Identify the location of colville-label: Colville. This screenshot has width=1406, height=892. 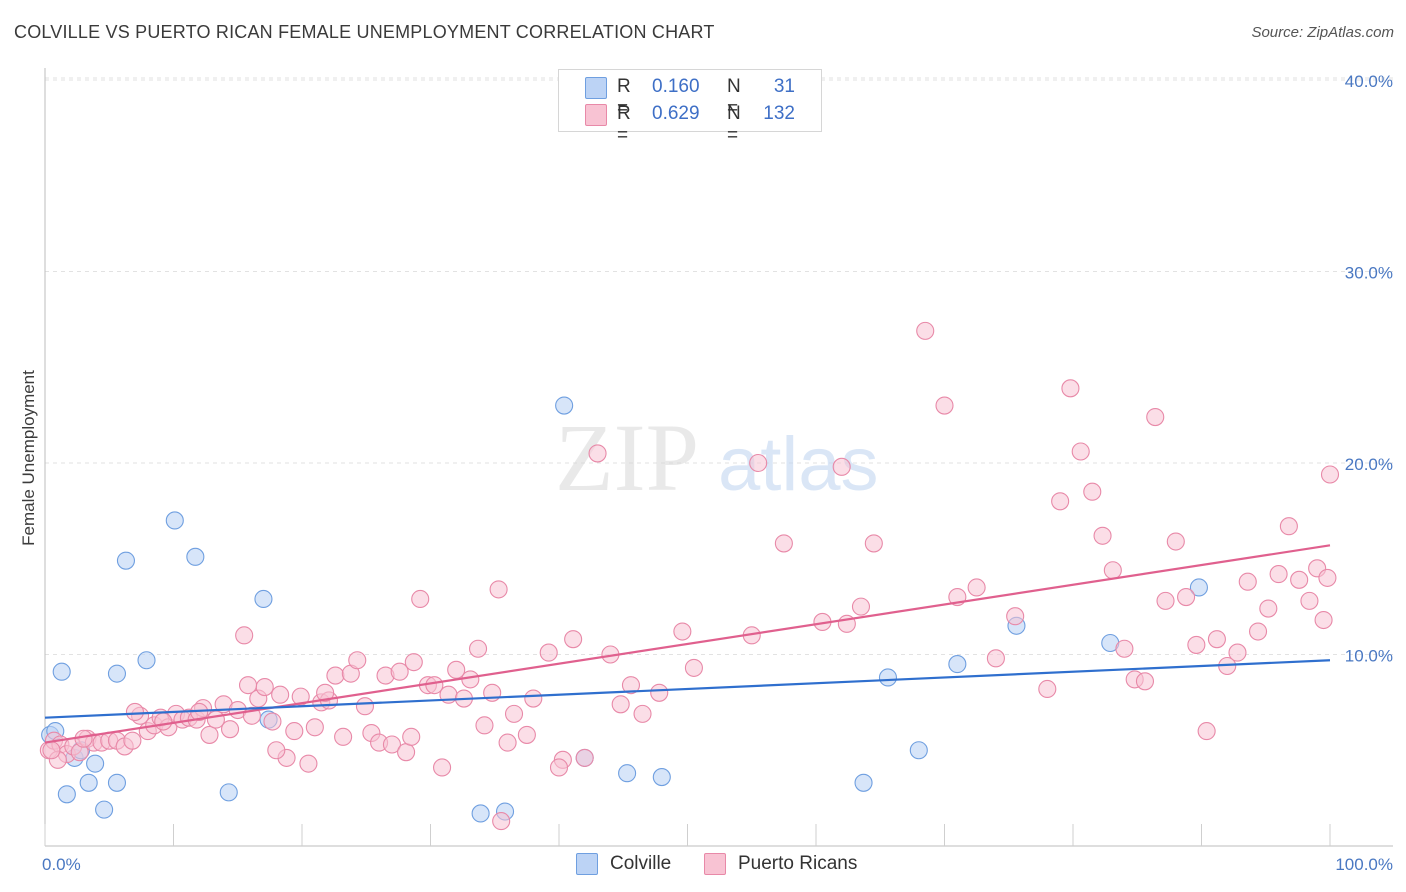
(641, 863).